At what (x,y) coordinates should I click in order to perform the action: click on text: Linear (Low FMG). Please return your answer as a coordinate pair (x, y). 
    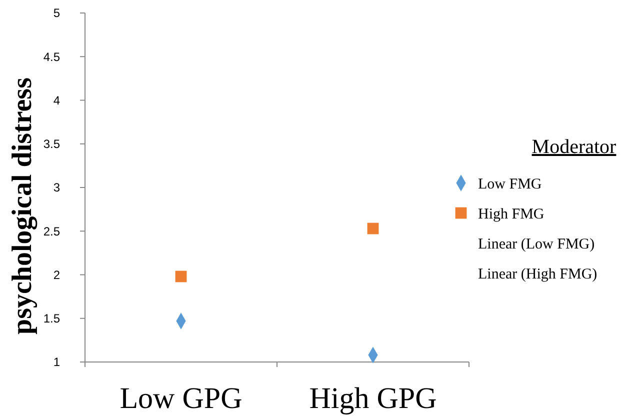
    Looking at the image, I should click on (536, 244).